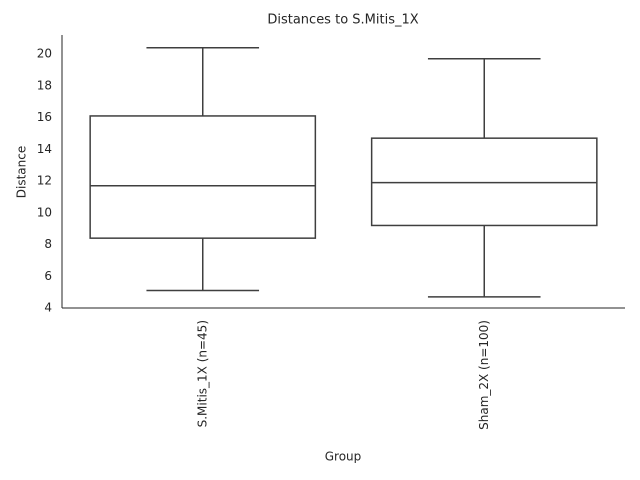  I want to click on y-tick-label: 16, so click(44, 117).